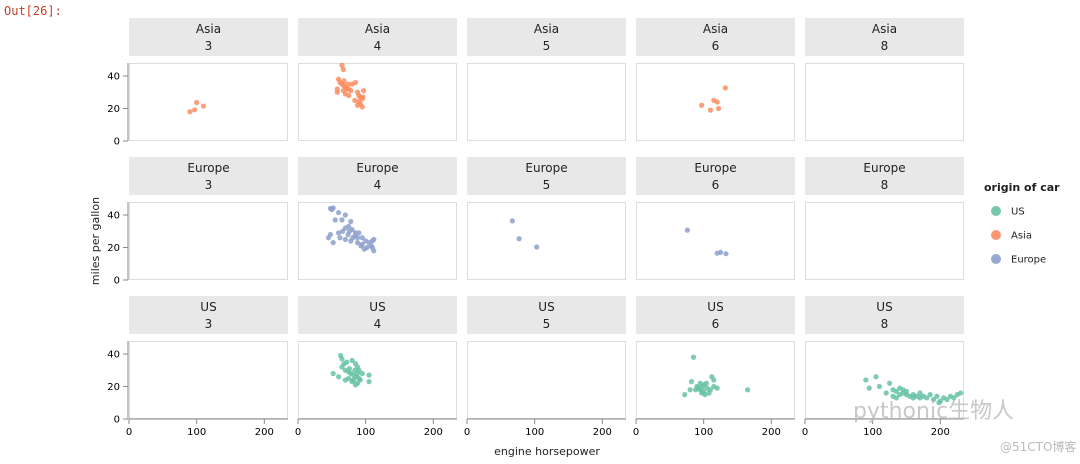  I want to click on legend-label: Europe, so click(1028, 260).